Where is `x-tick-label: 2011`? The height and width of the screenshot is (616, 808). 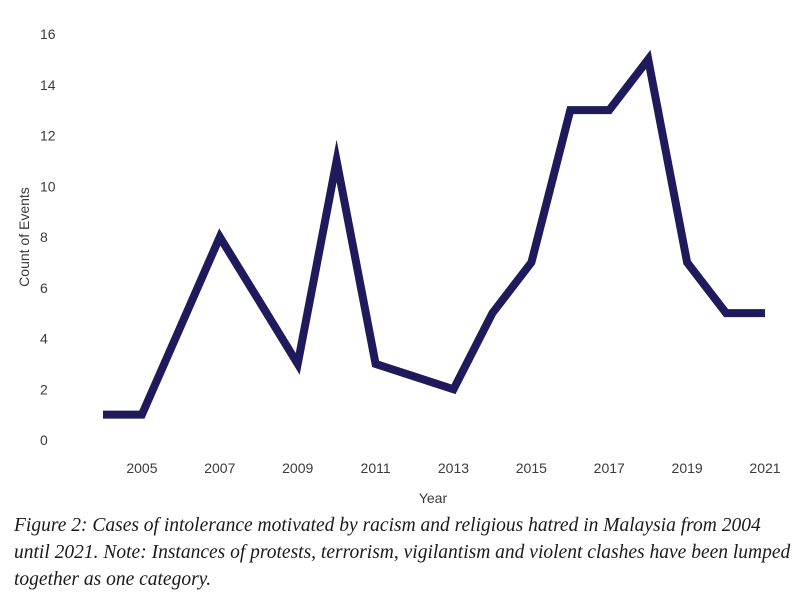 x-tick-label: 2011 is located at coordinates (376, 468).